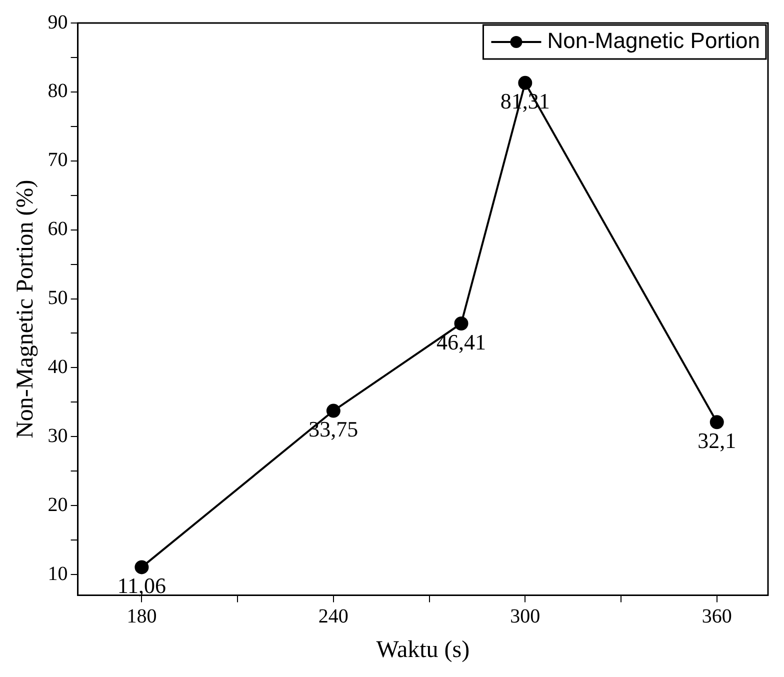  Describe the element at coordinates (58, 298) in the screenshot. I see `y-tick-label: 50` at that location.